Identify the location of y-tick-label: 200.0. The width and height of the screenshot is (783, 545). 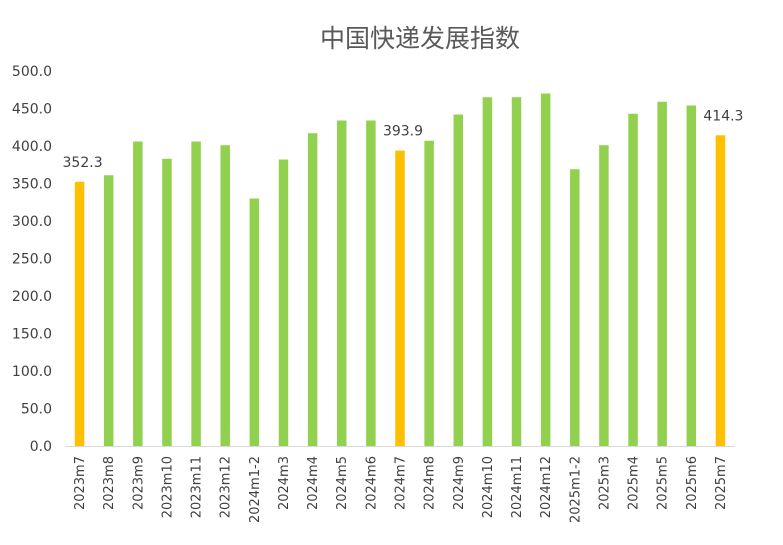
(32, 297).